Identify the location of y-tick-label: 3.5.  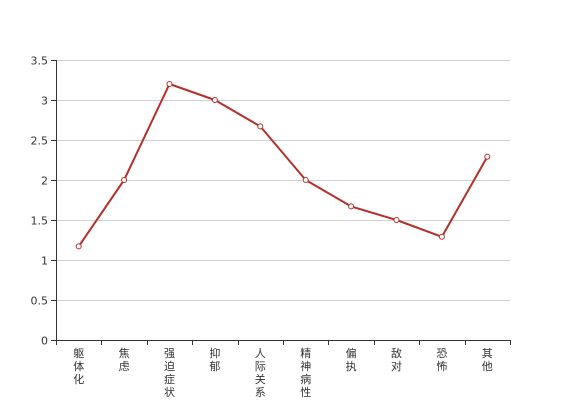
(40, 61).